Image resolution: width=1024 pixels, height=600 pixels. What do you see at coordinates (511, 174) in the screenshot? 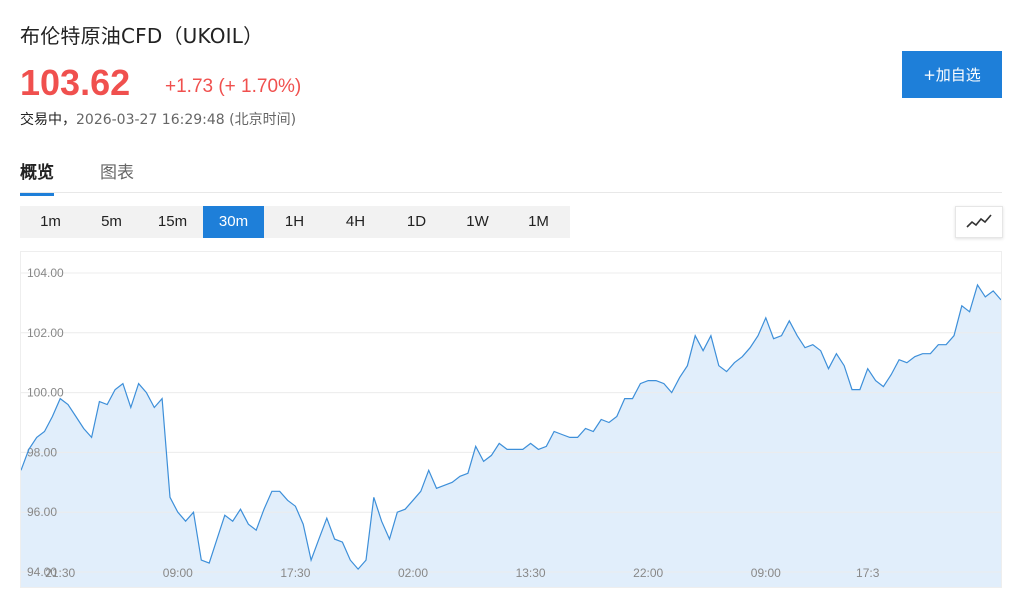
I see `view-tabs: 概览 图表` at bounding box center [511, 174].